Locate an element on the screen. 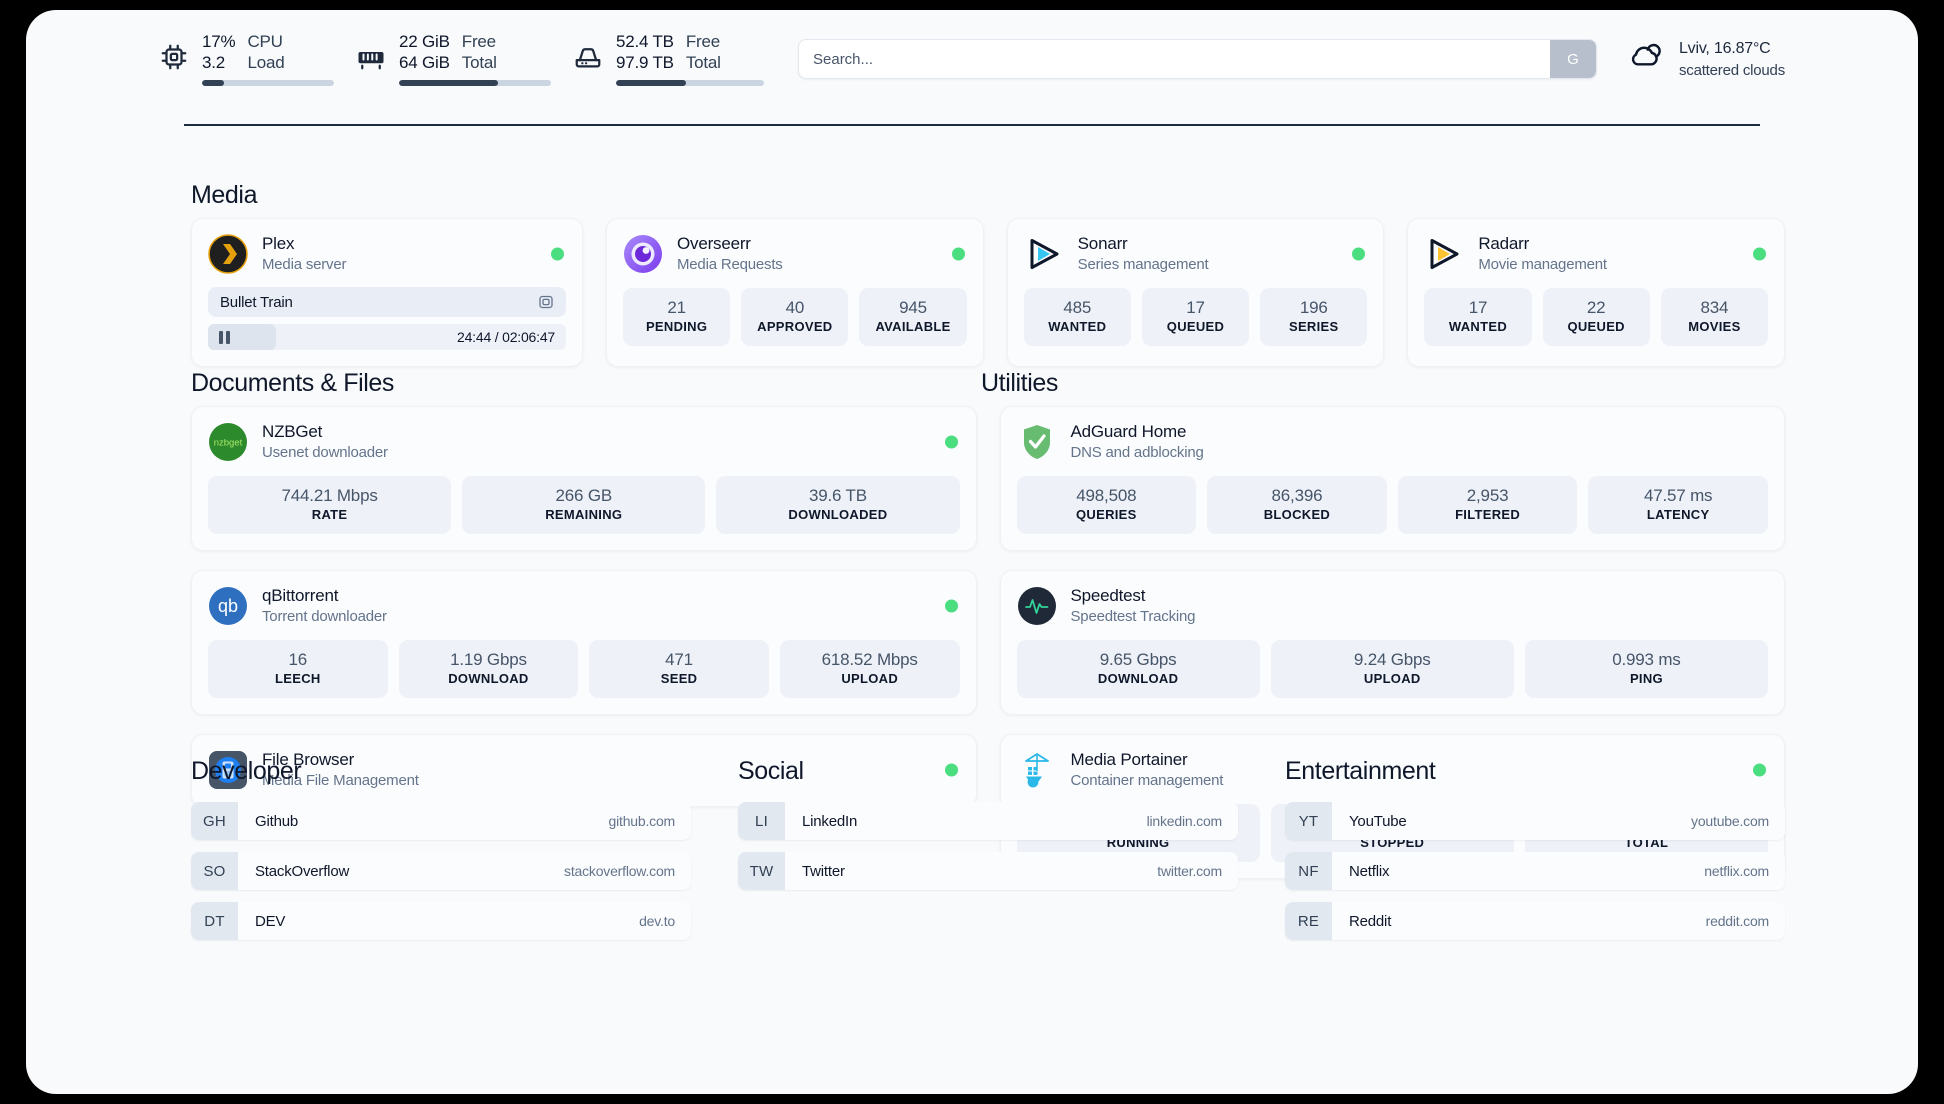  memory-free-value: 22 GiB is located at coordinates (424, 41).